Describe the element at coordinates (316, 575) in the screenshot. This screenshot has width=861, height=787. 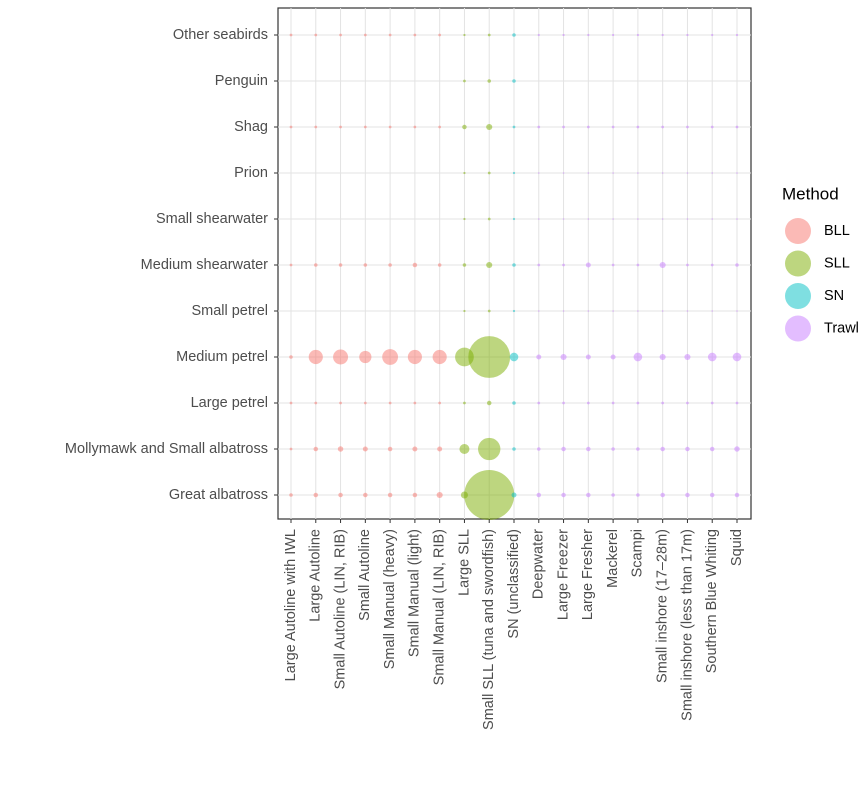
I see `x-tick-label: Large Autoline` at that location.